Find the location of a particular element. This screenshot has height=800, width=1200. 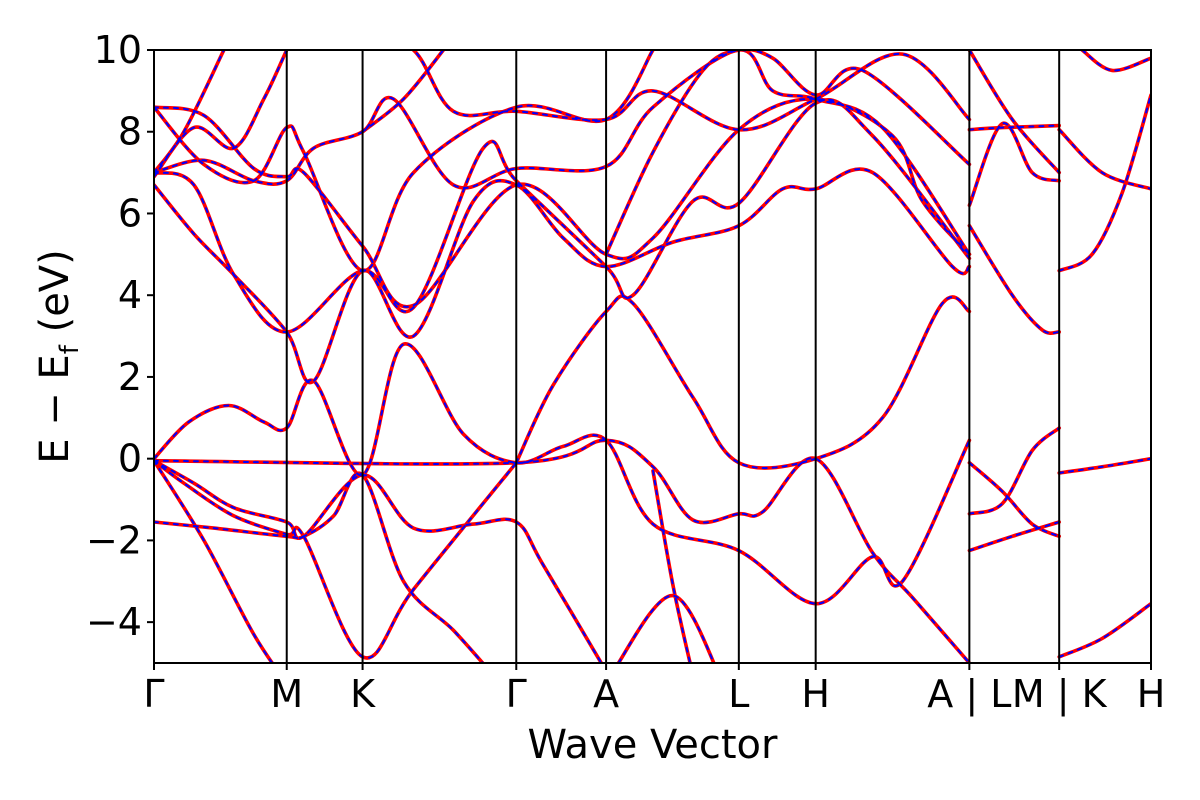

x-tick-label-7: A | L is located at coordinates (969, 694).